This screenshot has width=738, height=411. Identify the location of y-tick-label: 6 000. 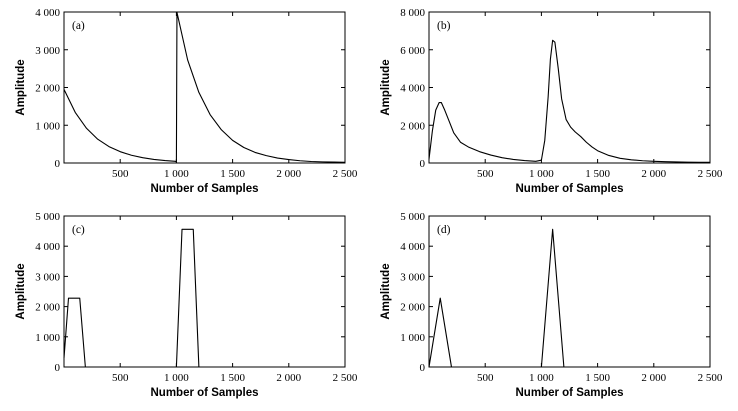
(412, 51).